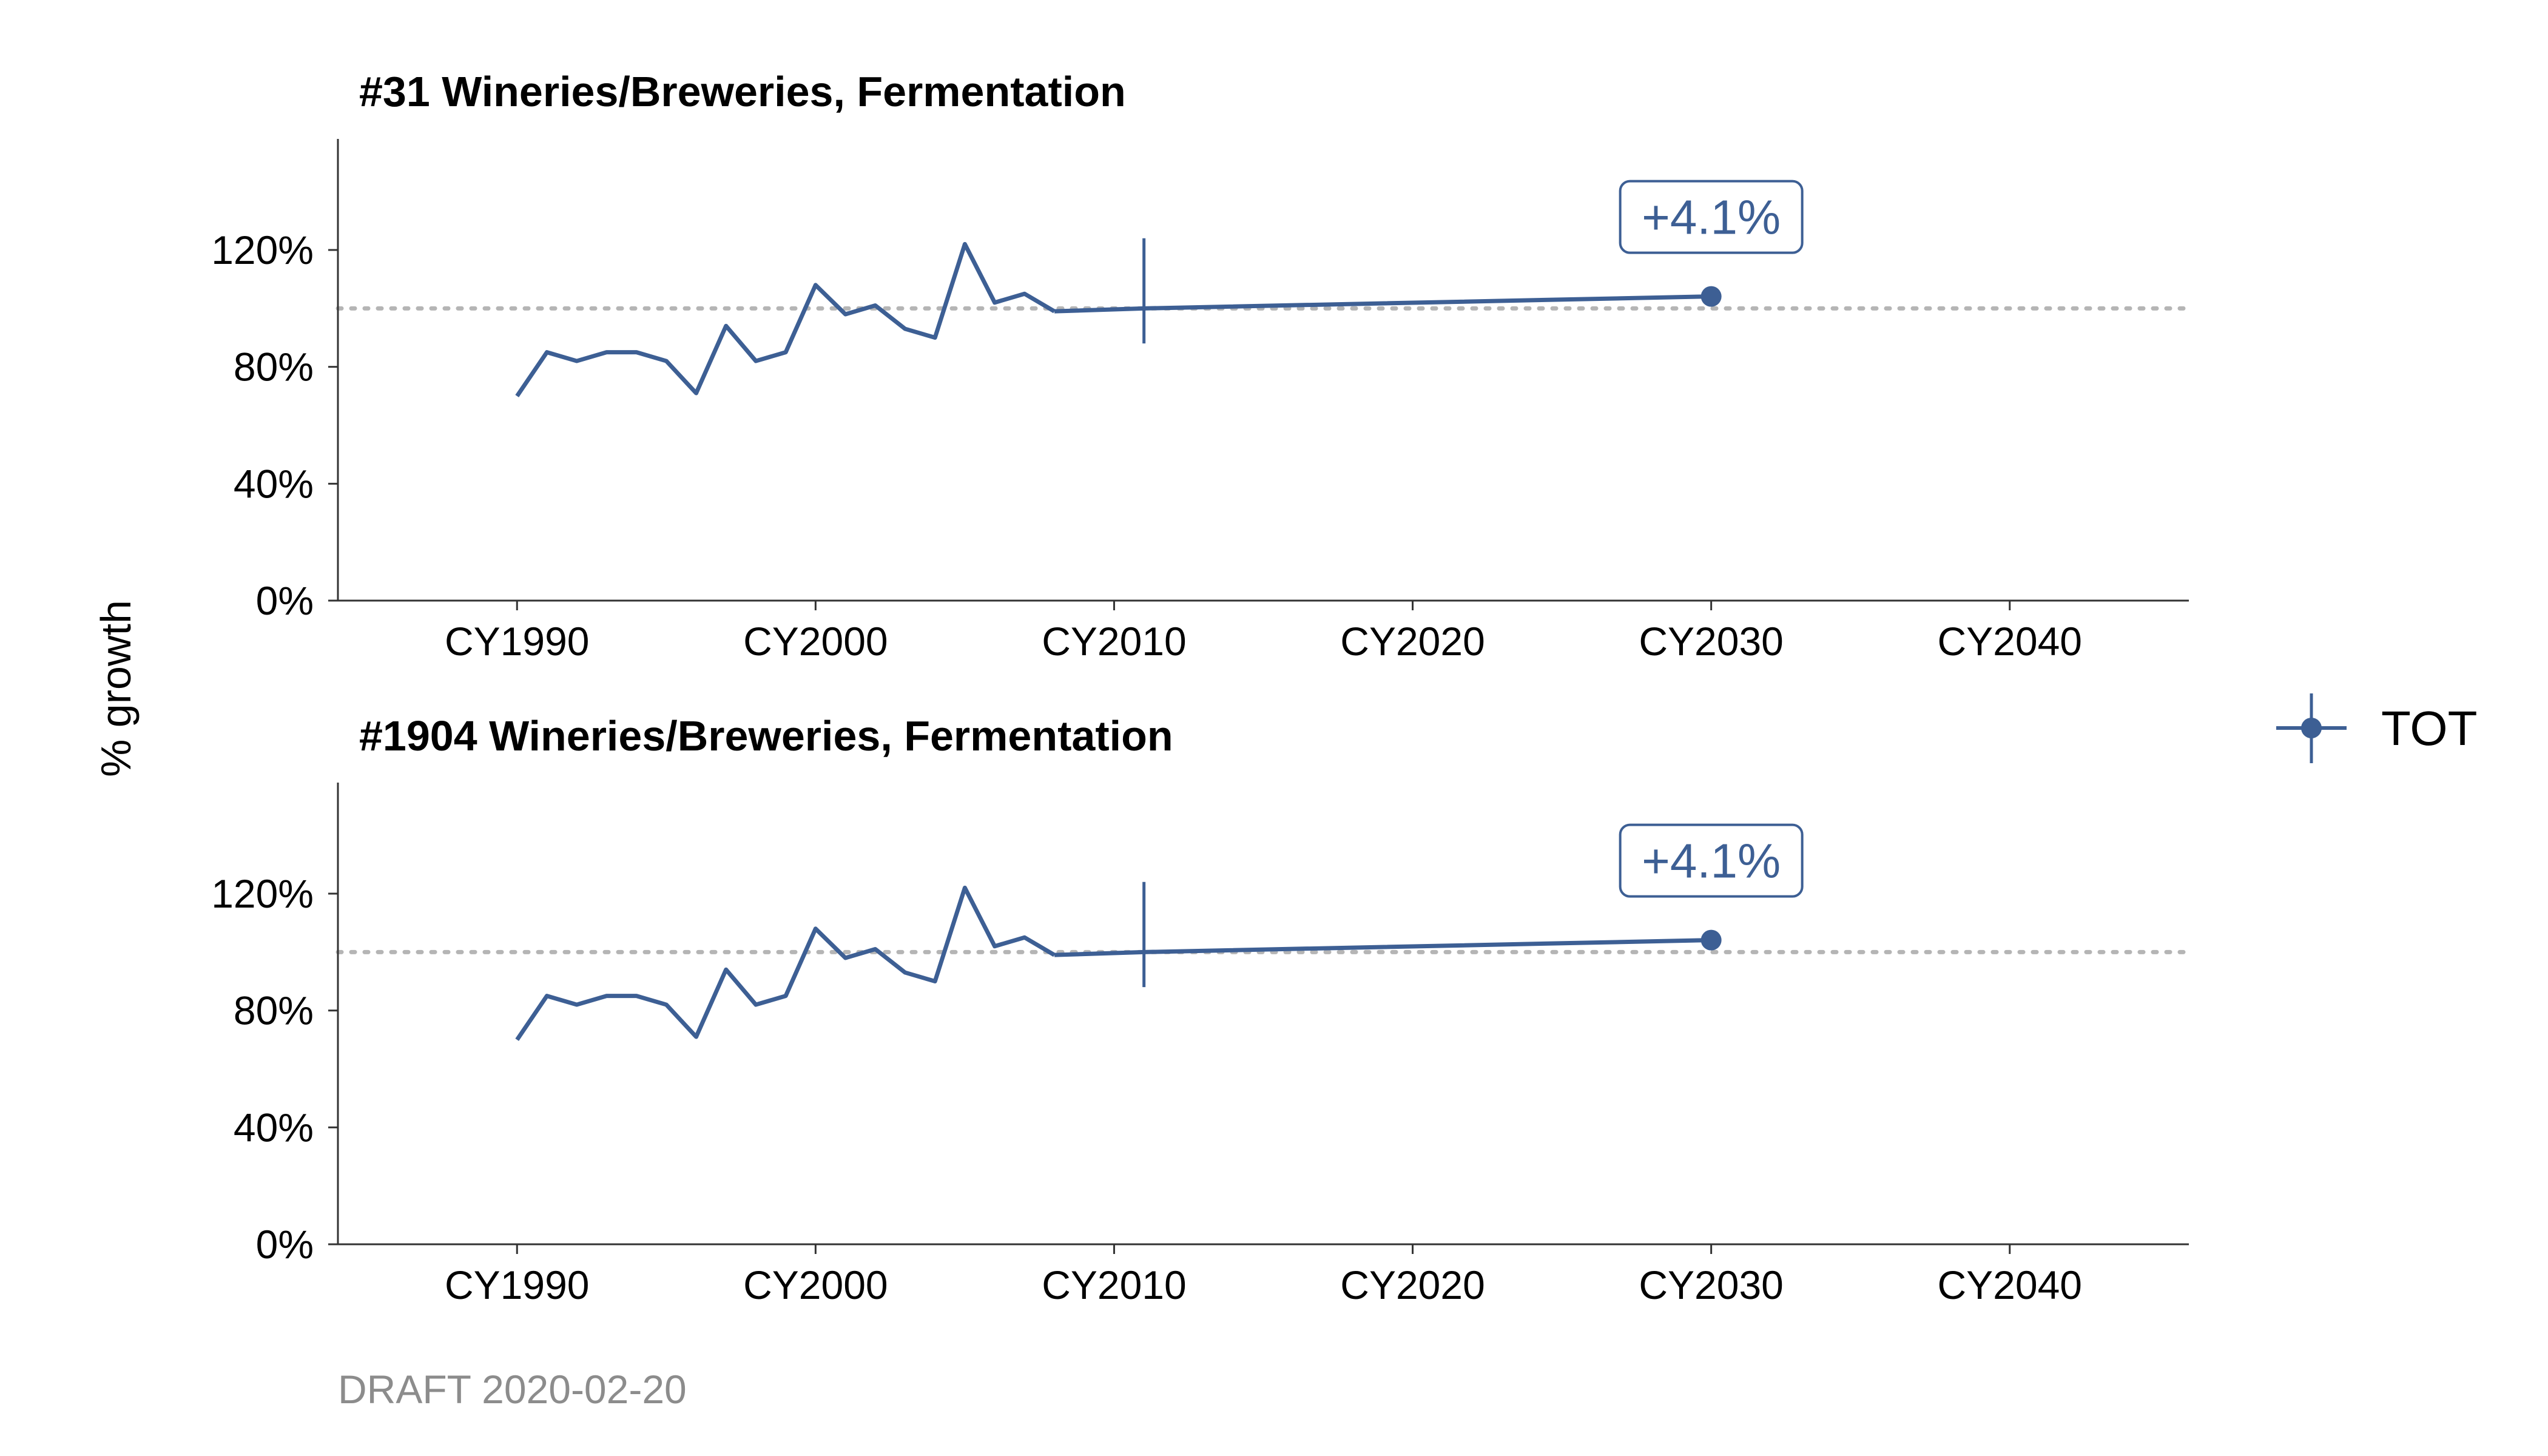 The image size is (2548, 1456). Describe the element at coordinates (766, 736) in the screenshot. I see `panel-title: #1904 Wineries/Breweries, Fermentation` at that location.